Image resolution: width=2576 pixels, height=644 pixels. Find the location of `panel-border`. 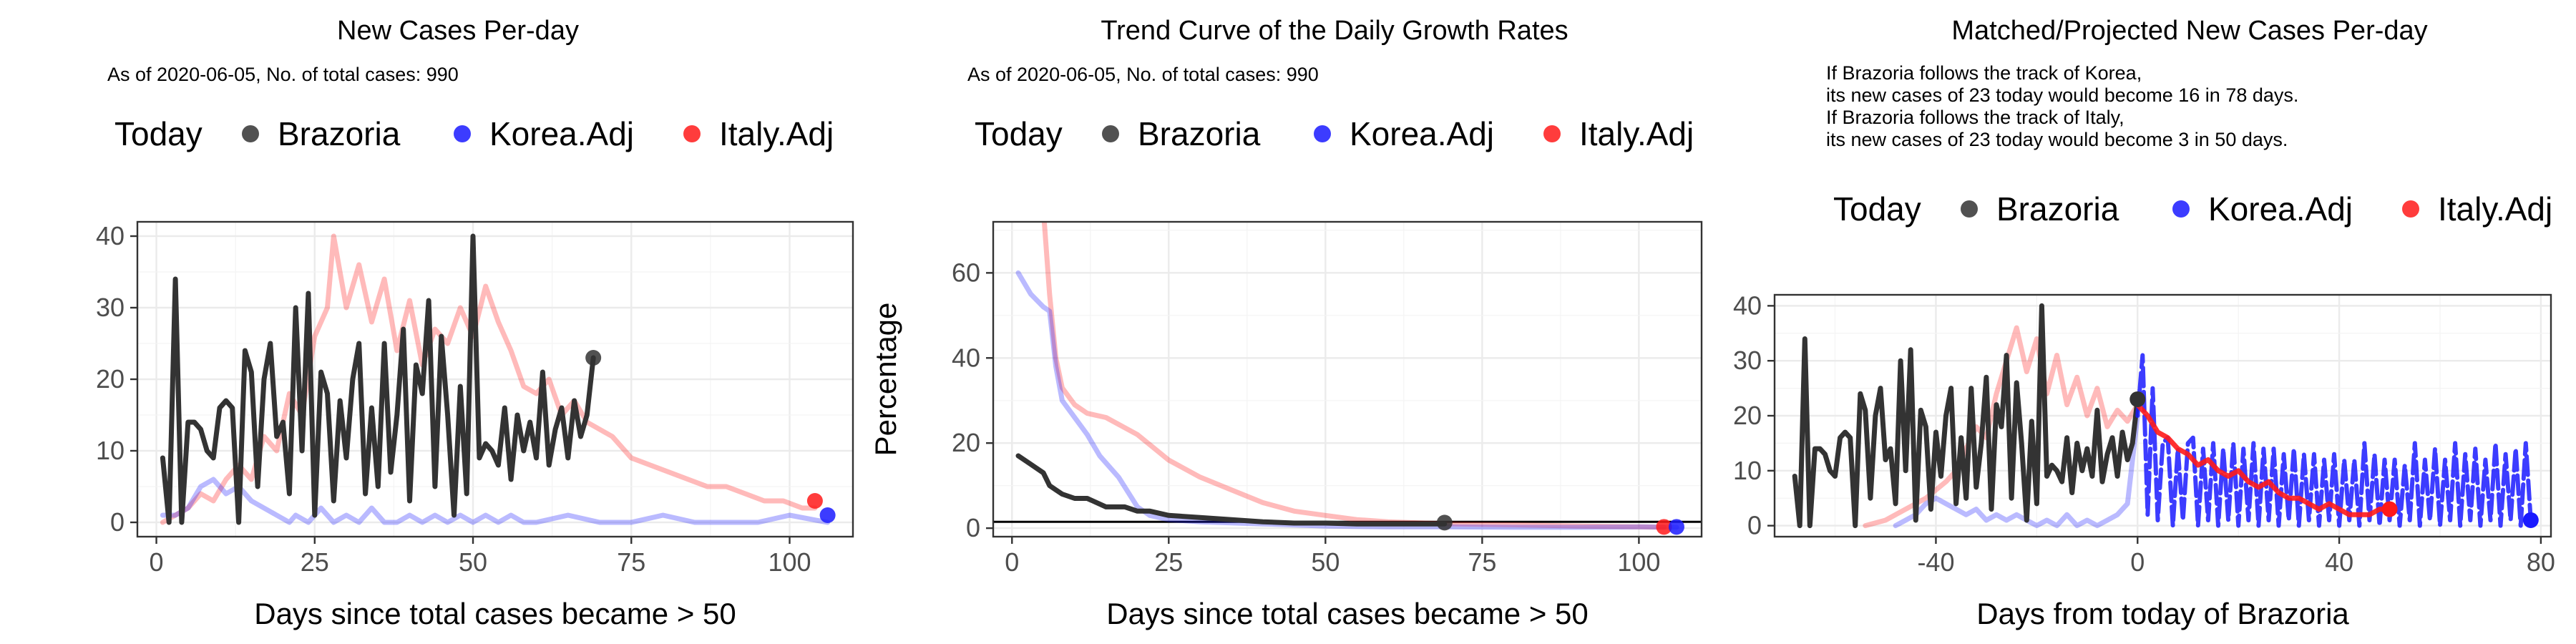

panel-border is located at coordinates (1347, 379).